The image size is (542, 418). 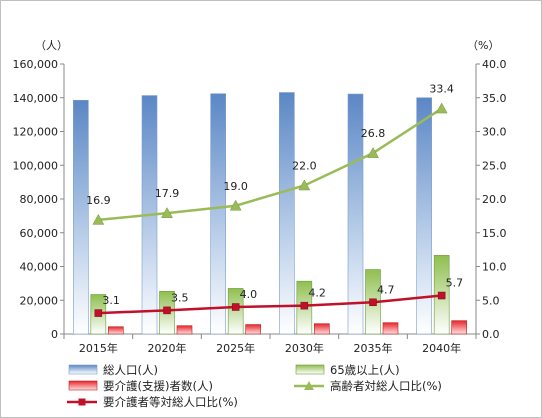 I want to click on legend-label: 高齢者対総人口比(%), so click(x=386, y=386).